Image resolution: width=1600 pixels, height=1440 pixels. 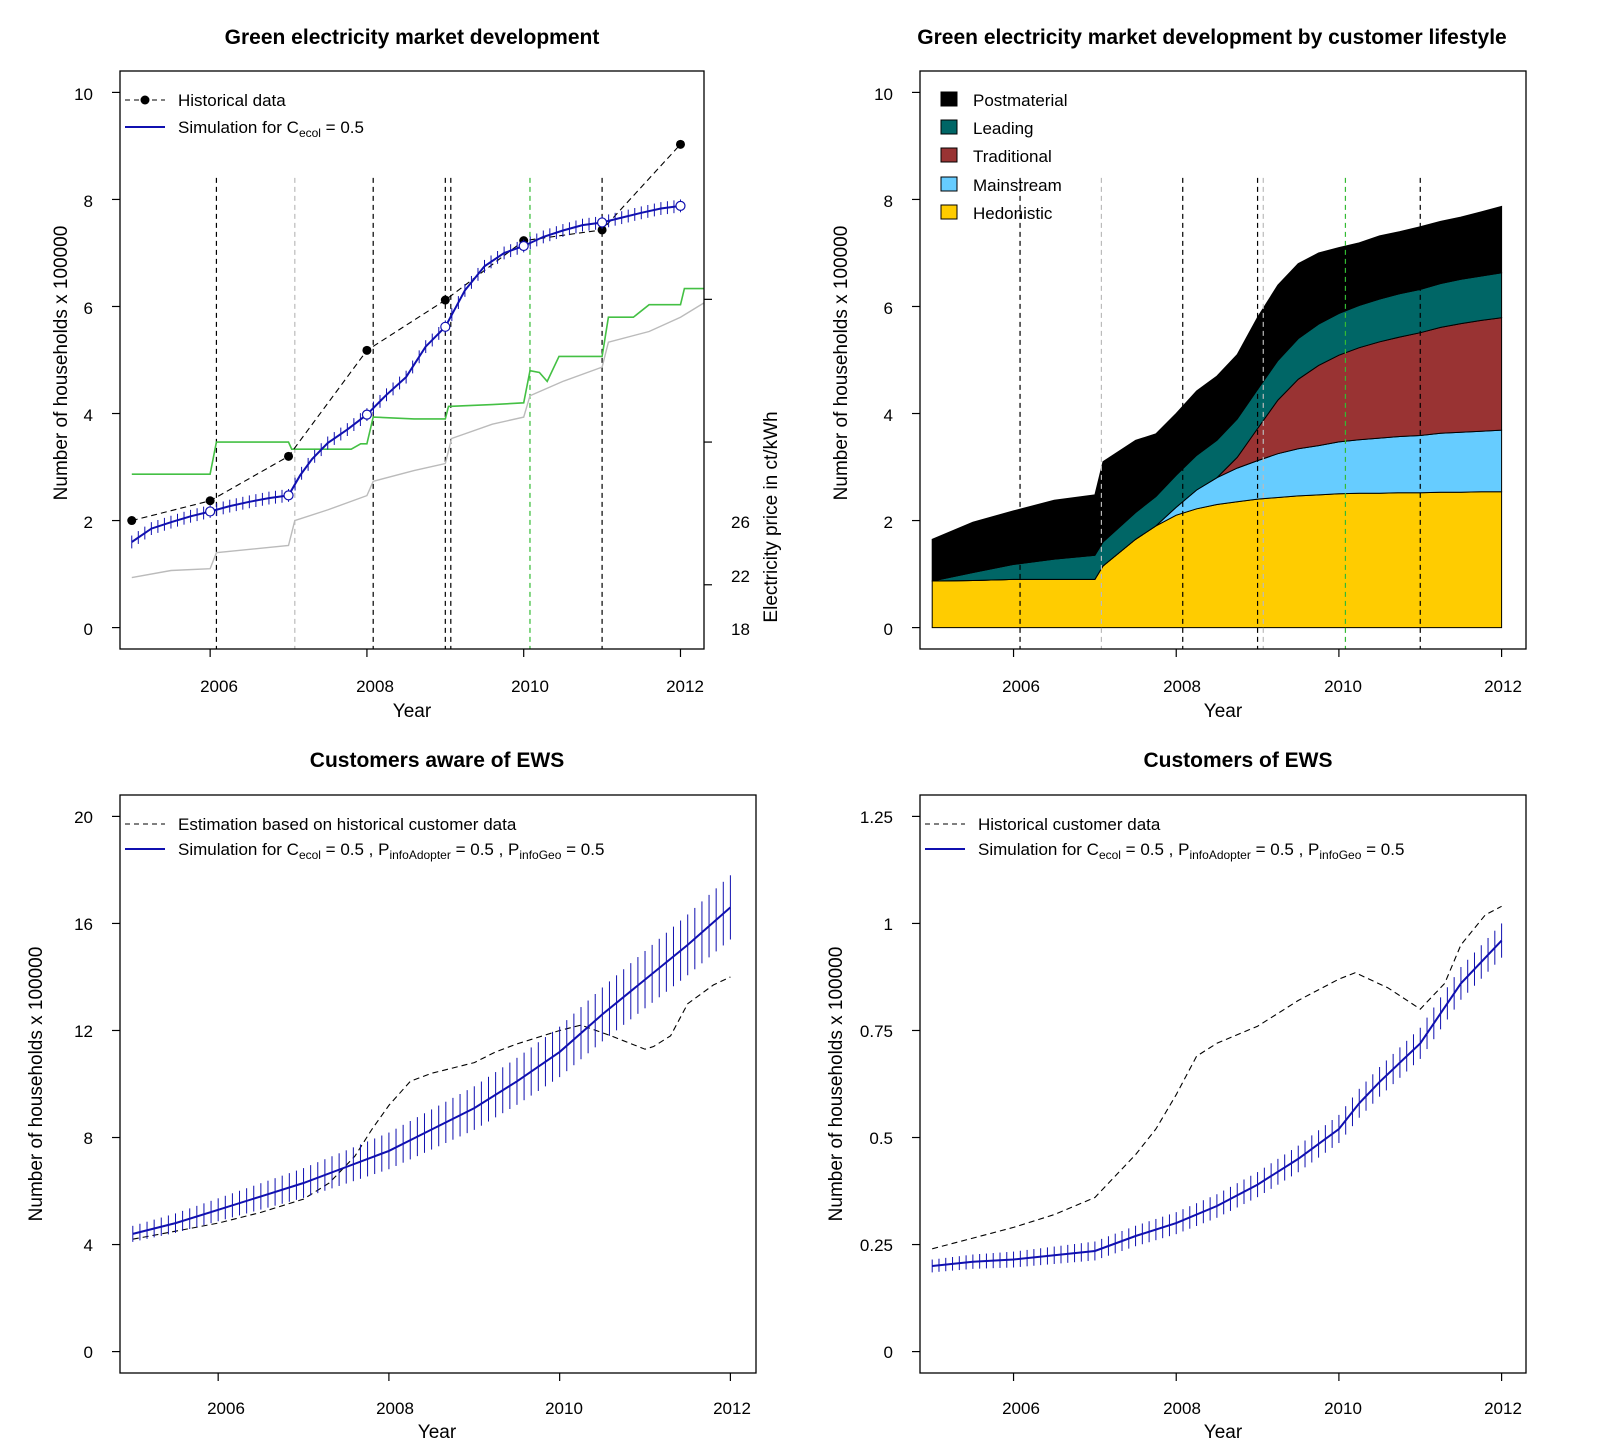 I want to click on panel-title: Green electricity market development, so click(x=412, y=37).